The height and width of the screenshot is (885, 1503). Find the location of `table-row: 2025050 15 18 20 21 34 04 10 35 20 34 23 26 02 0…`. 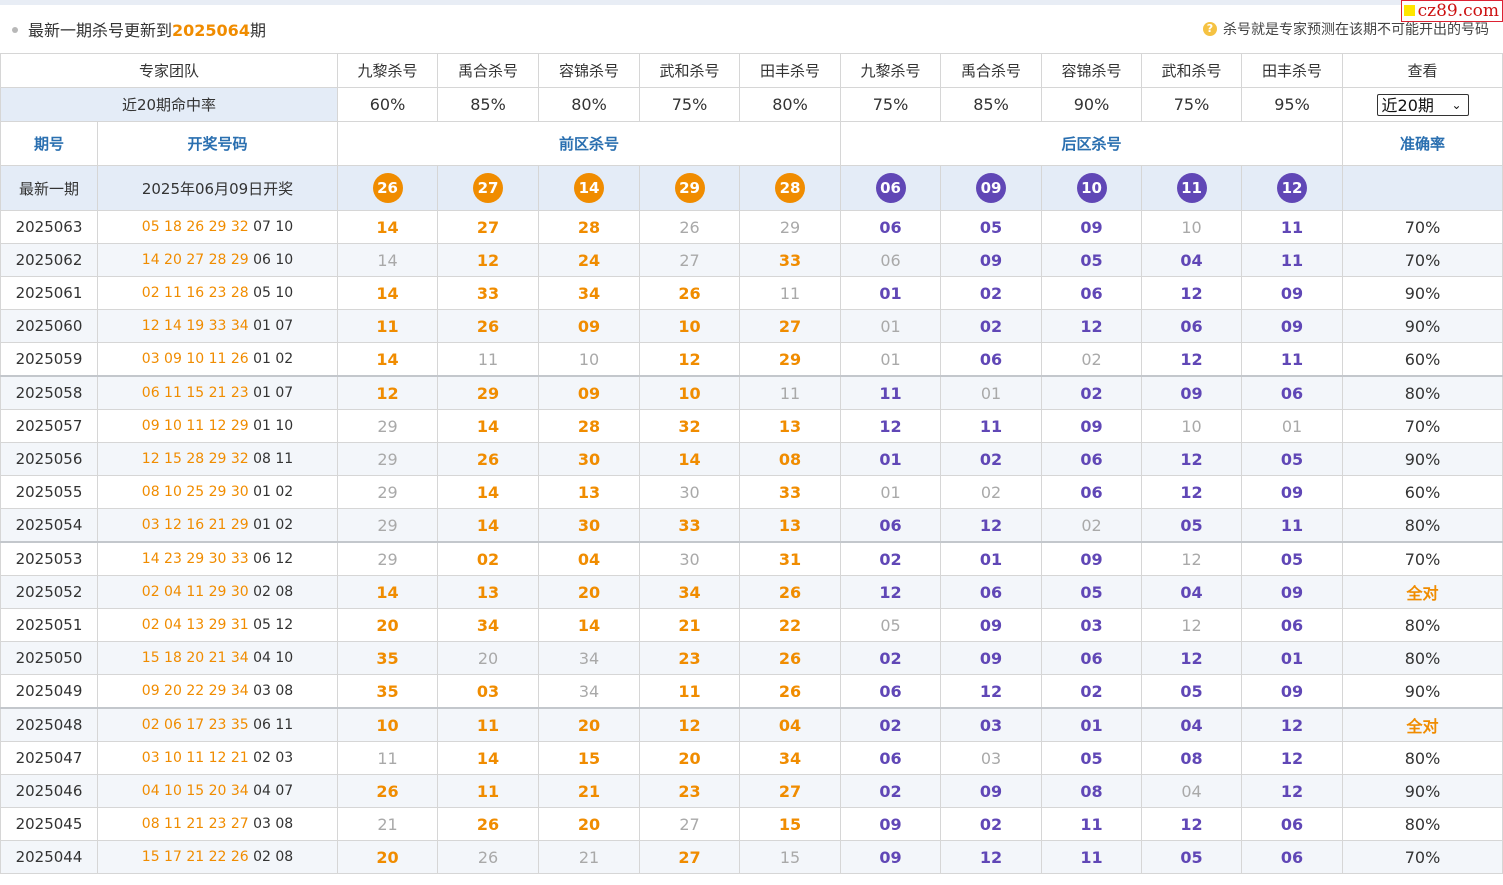

table-row: 2025050 15 18 20 21 34 04 10 35 20 34 23 26 02 0… is located at coordinates (751, 658).